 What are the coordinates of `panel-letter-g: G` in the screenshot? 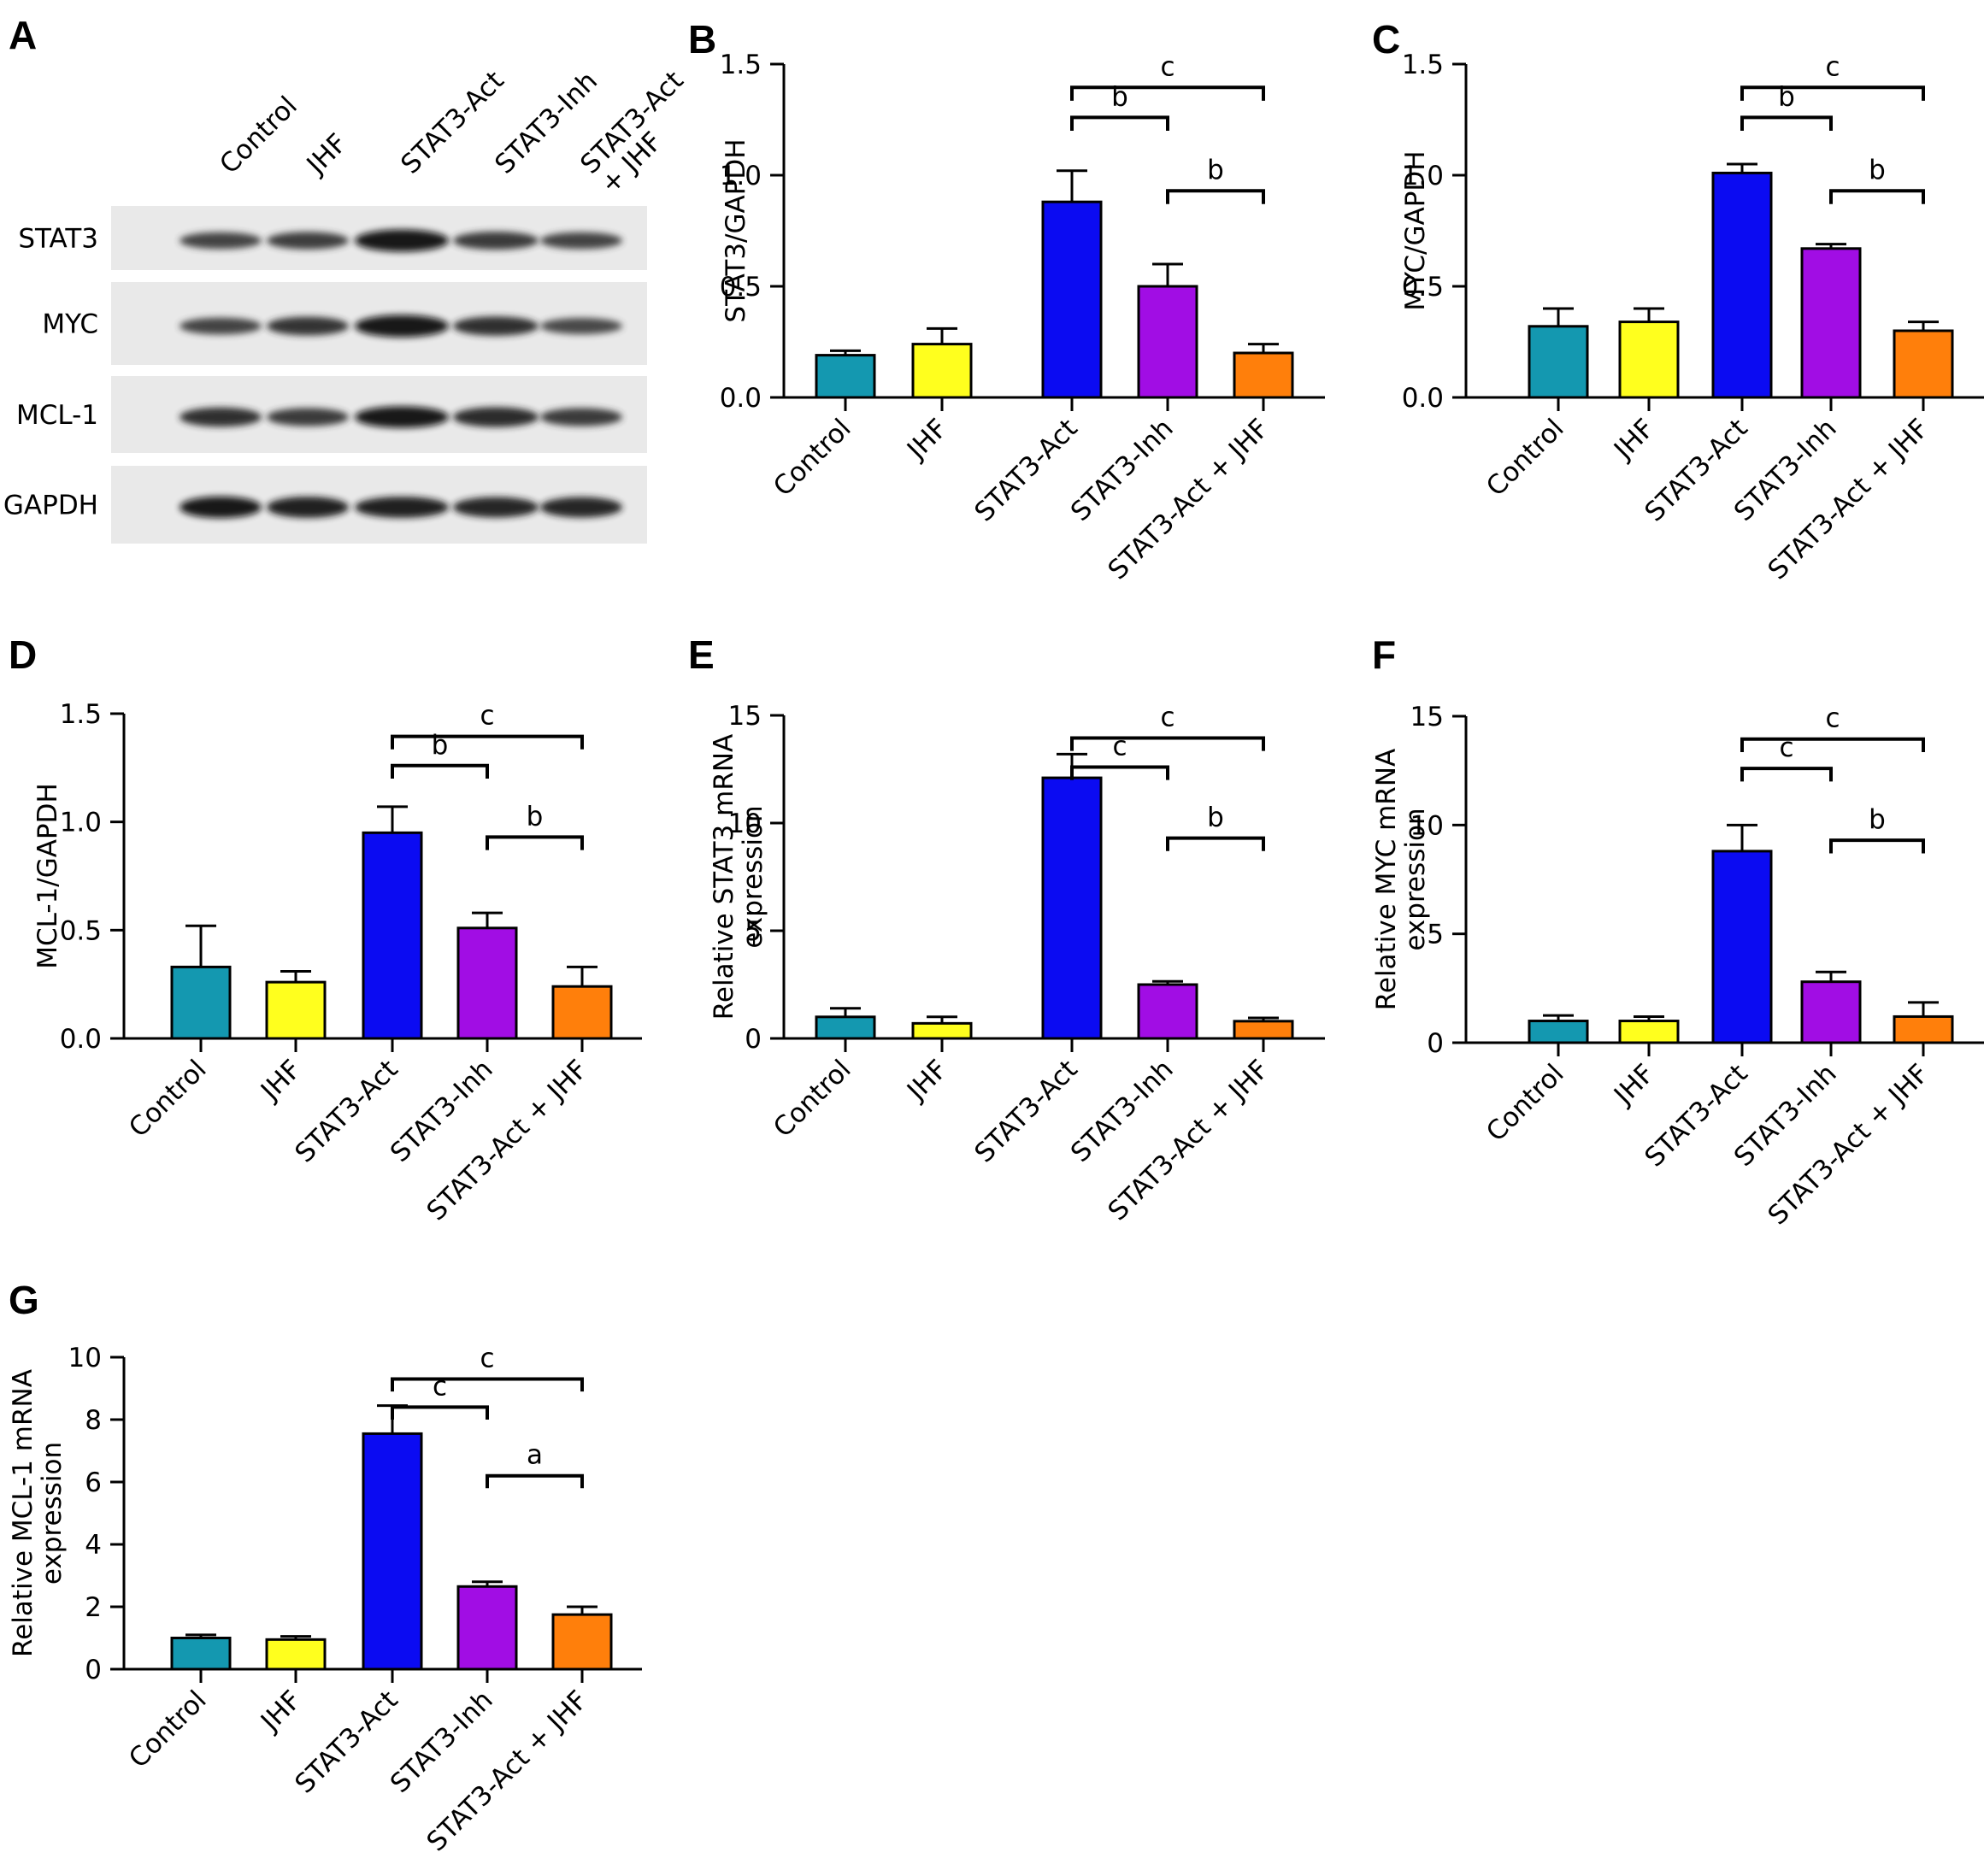 It's located at (24, 1300).